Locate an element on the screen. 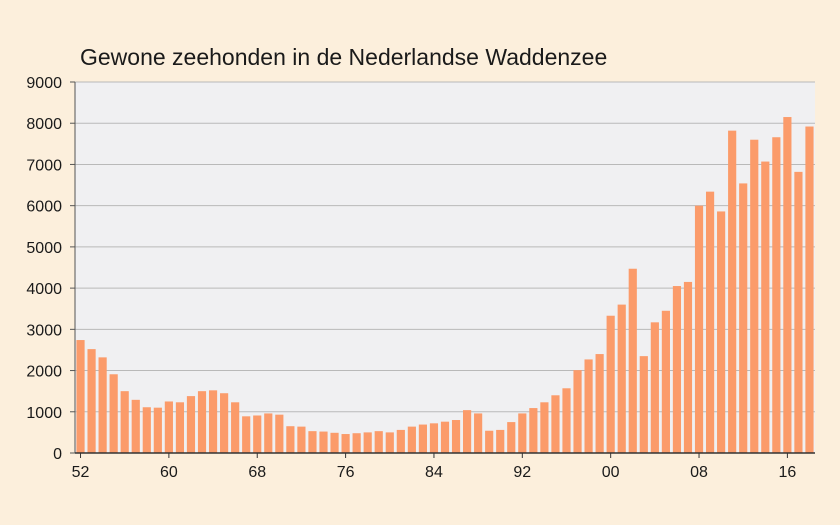  bar-1972 is located at coordinates (301, 439).